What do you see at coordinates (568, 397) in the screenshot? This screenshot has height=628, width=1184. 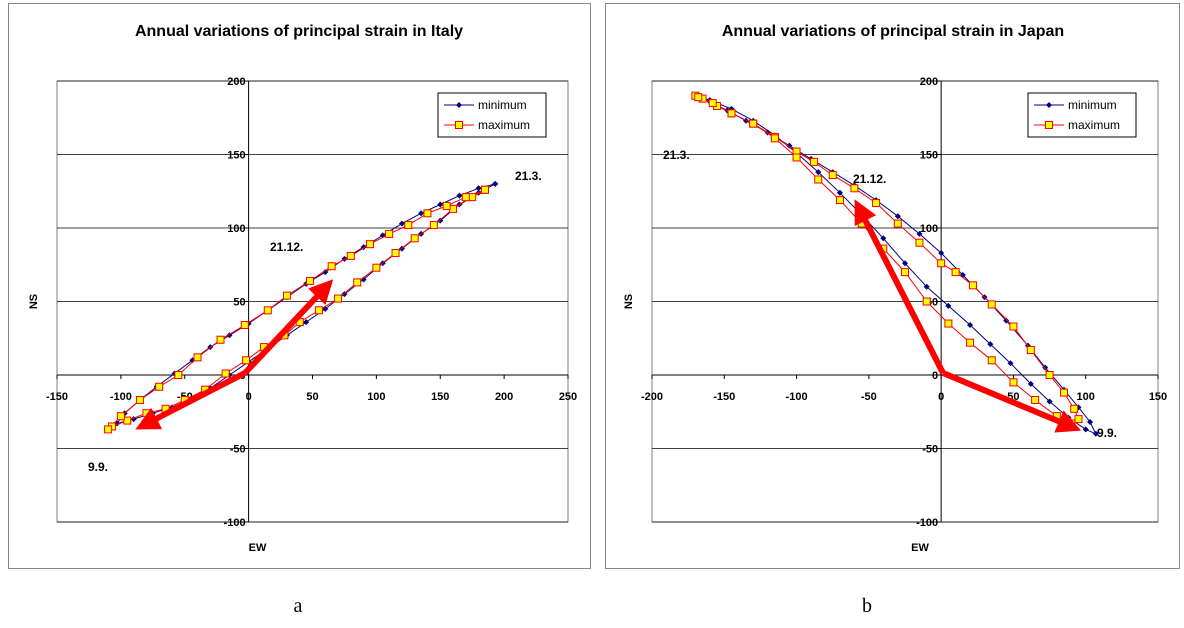 I see `x-tick-label: 250` at bounding box center [568, 397].